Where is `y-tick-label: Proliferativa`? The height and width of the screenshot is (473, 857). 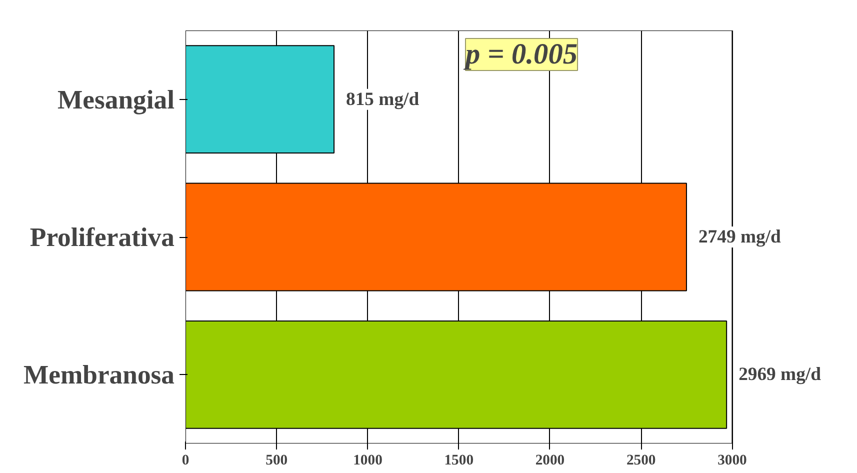
y-tick-label: Proliferativa is located at coordinates (102, 237).